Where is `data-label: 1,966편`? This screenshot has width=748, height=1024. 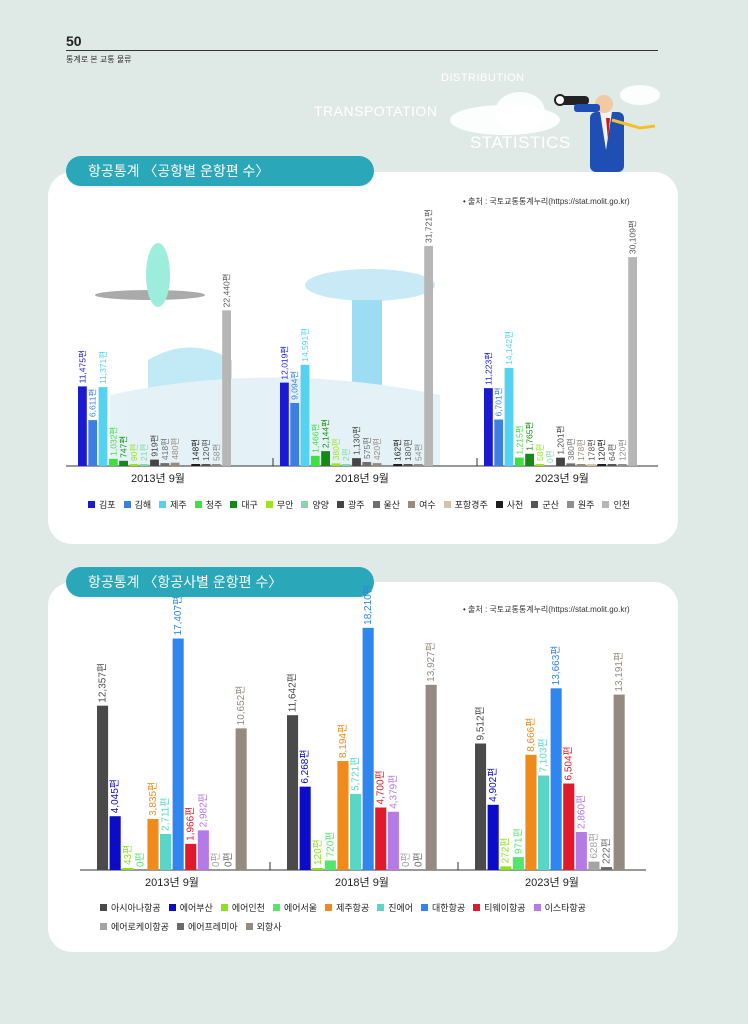
data-label: 1,966편 is located at coordinates (191, 824).